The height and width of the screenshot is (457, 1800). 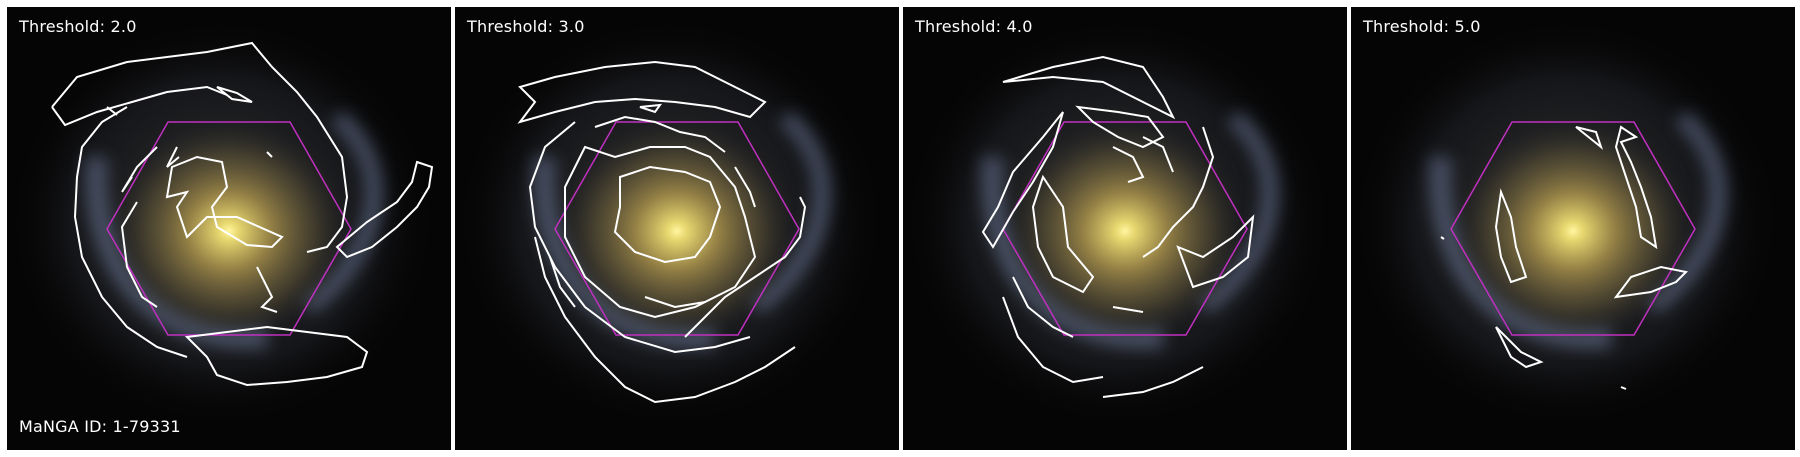 I want to click on manga-id-label: MaNGA ID: 1-79331, so click(x=100, y=426).